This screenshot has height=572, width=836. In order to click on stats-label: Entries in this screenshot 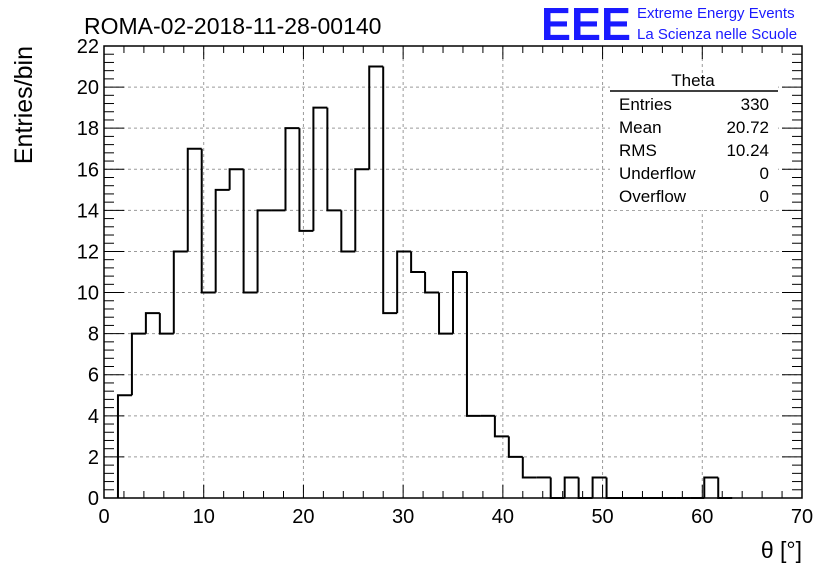, I will do `click(645, 104)`.